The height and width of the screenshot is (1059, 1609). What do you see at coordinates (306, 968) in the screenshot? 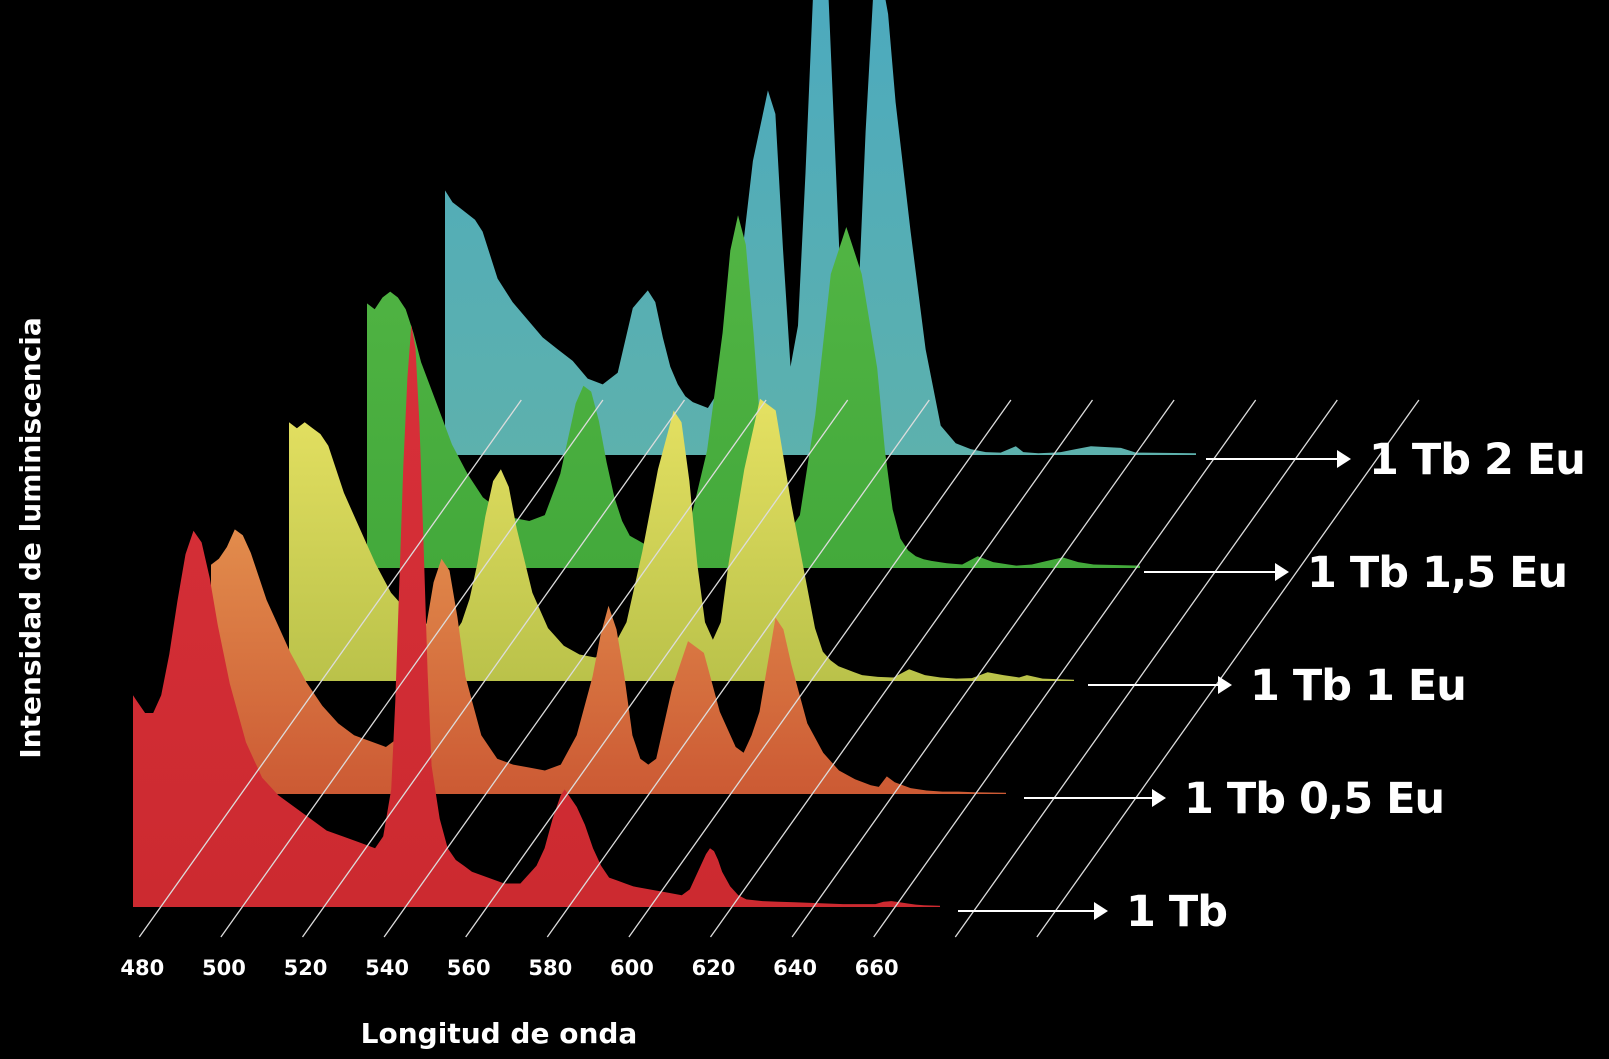
I see `x-tick-label: 520` at bounding box center [306, 968].